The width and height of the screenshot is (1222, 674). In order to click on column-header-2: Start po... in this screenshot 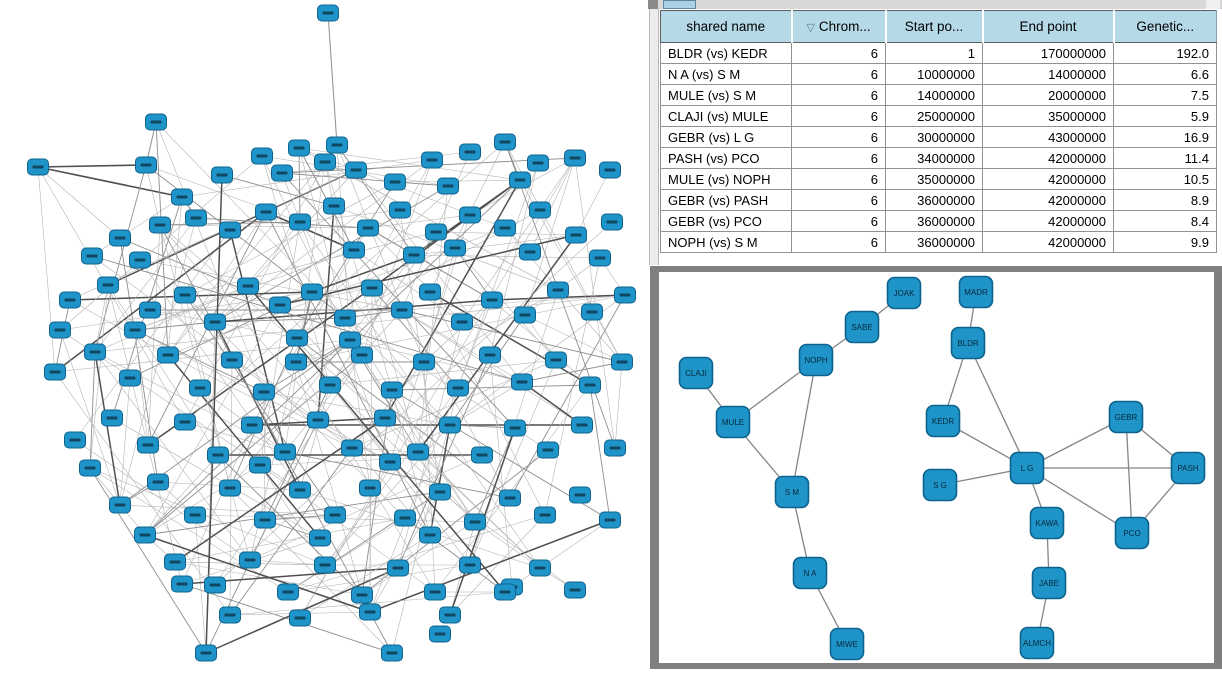, I will do `click(933, 26)`.